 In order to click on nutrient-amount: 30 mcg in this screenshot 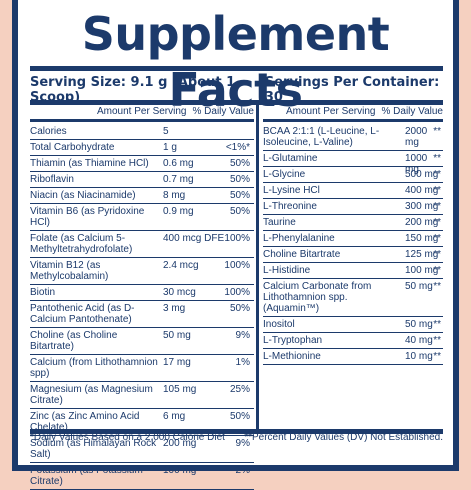, I will do `click(179, 292)`.